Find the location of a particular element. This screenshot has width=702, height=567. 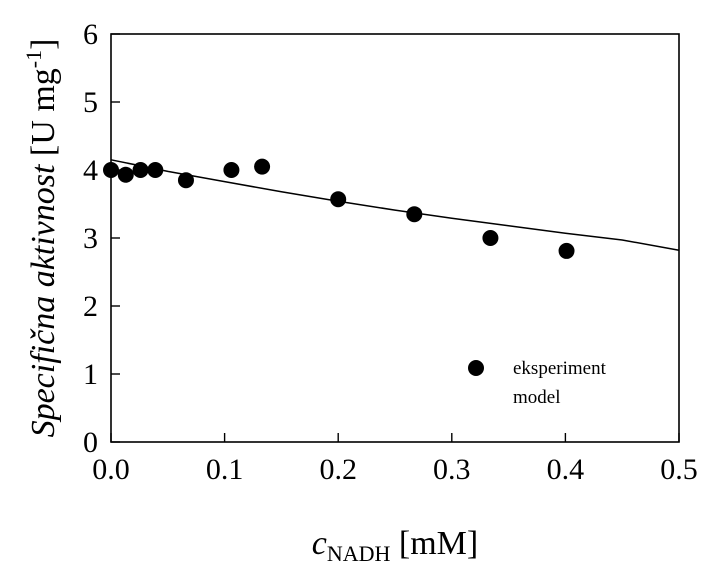

x-axis-ticks: 0.0 0.1 0.2 0.3 0.4 0.5 is located at coordinates (395, 459).